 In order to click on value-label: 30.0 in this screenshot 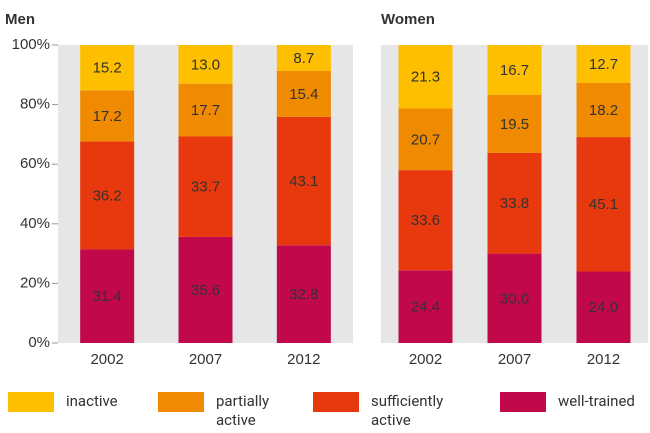, I will do `click(514, 298)`.